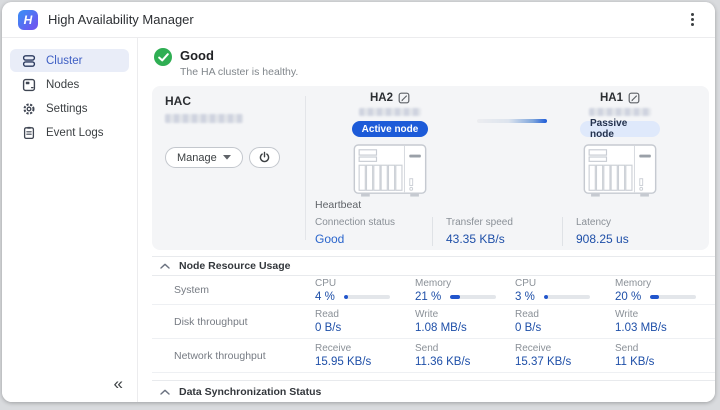  Describe the element at coordinates (373, 231) in the screenshot. I see `heartbeat-stat: Connection status Good` at that location.